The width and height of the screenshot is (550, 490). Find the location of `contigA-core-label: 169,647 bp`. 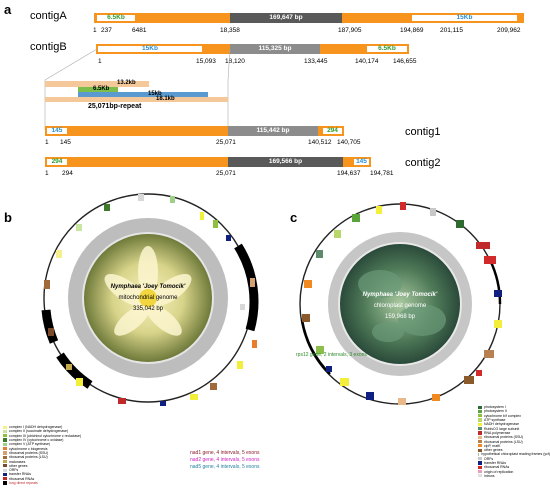

contigA-core-label: 169,647 bp is located at coordinates (286, 17).